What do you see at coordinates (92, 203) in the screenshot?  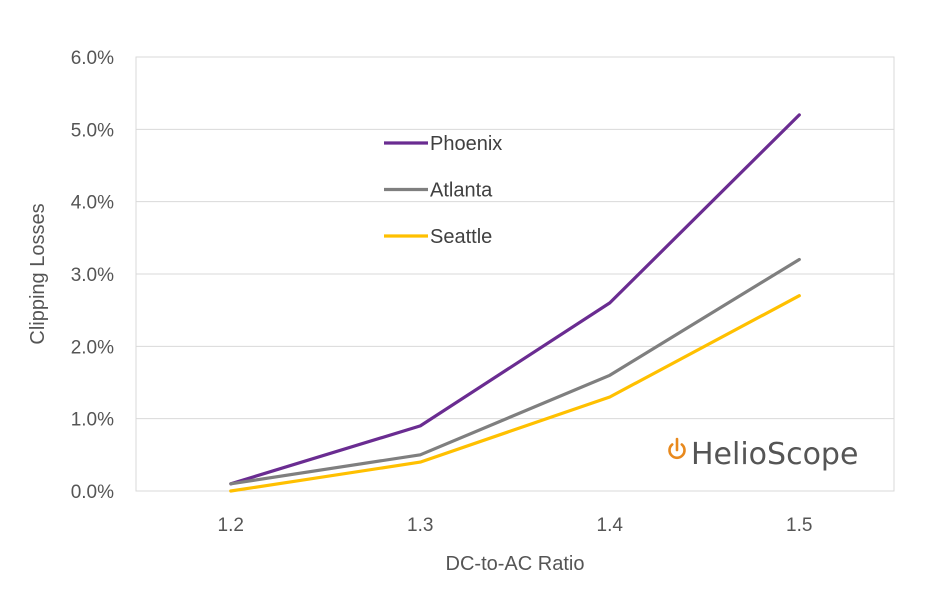 I see `y-tick-label: 4.0%` at bounding box center [92, 203].